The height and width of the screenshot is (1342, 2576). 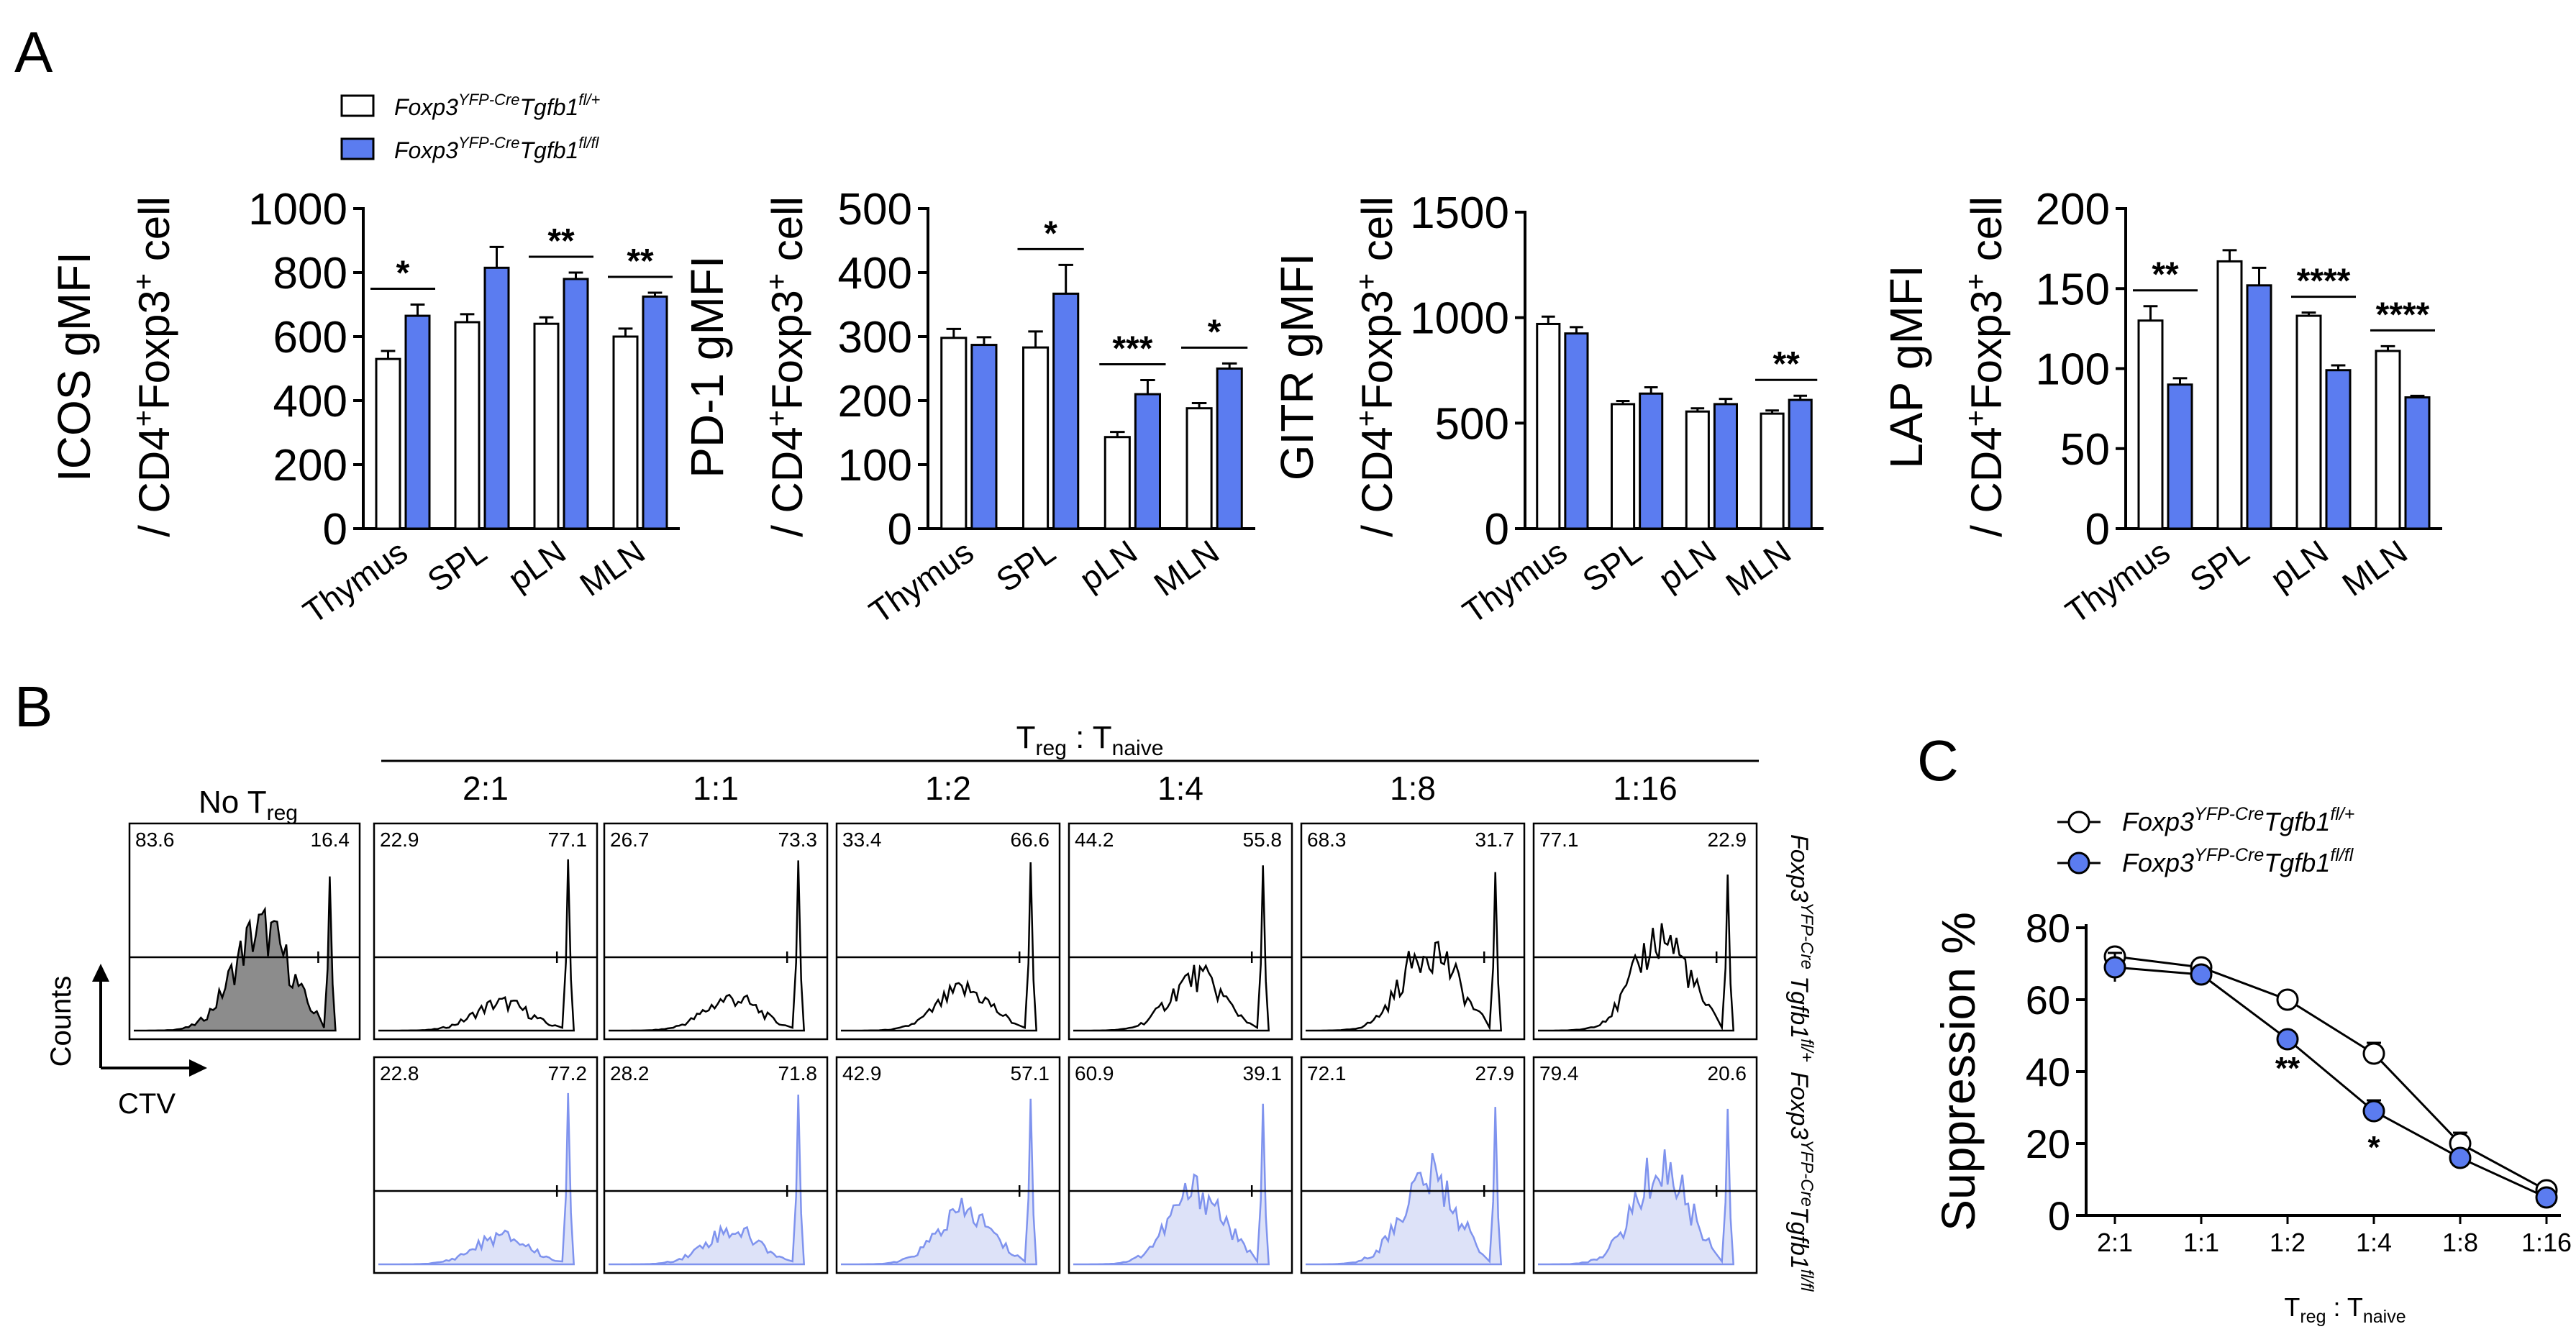 What do you see at coordinates (1095, 1073) in the screenshot?
I see `divided-percent: 60.9` at bounding box center [1095, 1073].